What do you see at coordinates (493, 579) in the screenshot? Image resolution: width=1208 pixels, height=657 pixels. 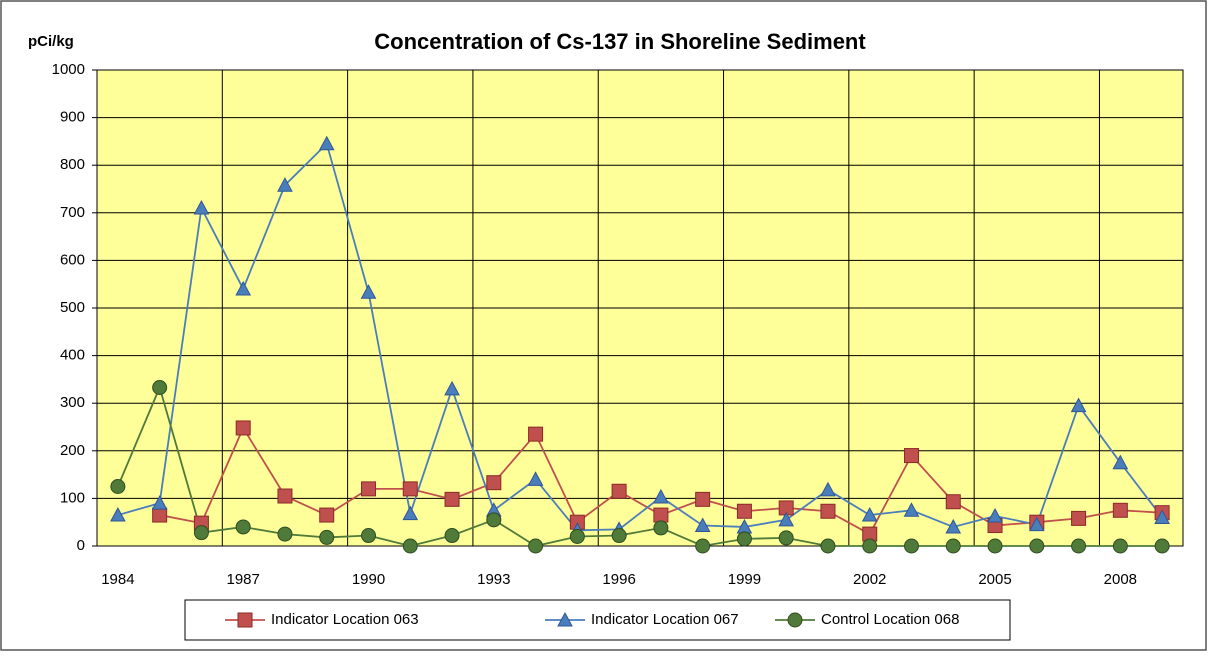 I see `x-tick-label: 1993` at bounding box center [493, 579].